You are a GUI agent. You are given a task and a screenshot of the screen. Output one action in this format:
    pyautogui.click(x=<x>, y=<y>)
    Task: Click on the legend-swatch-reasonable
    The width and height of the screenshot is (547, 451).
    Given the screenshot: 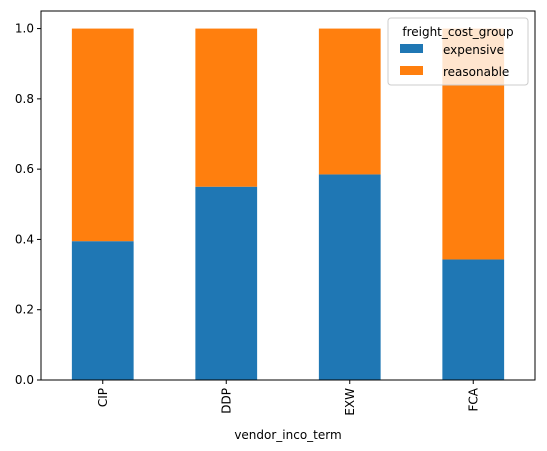 What is the action you would take?
    pyautogui.click(x=411, y=70)
    